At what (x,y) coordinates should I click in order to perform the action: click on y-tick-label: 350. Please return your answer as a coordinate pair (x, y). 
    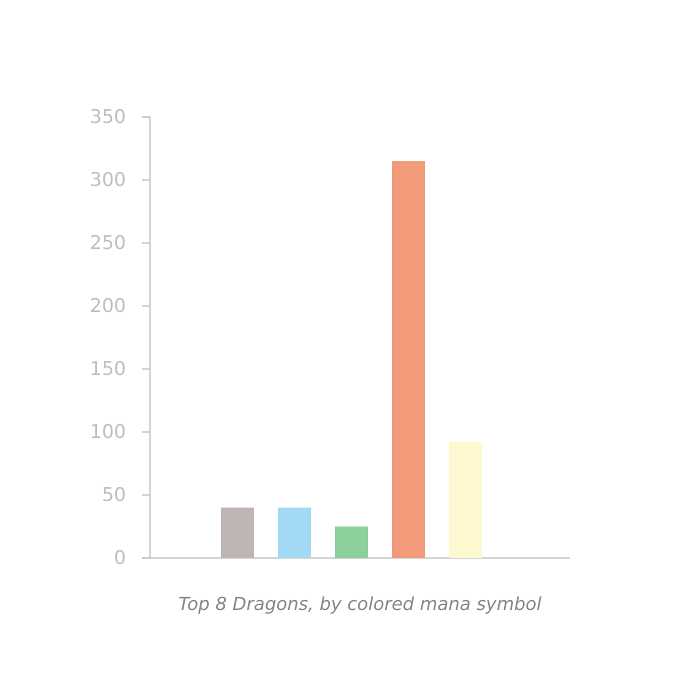
    Looking at the image, I should click on (108, 117).